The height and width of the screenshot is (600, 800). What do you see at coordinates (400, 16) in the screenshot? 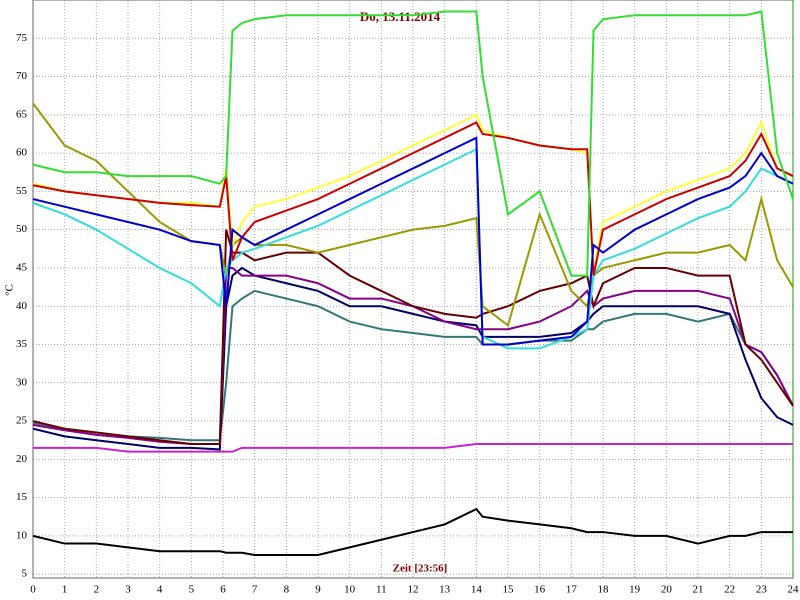
I see `chart-title: Do, 13.11.2014` at bounding box center [400, 16].